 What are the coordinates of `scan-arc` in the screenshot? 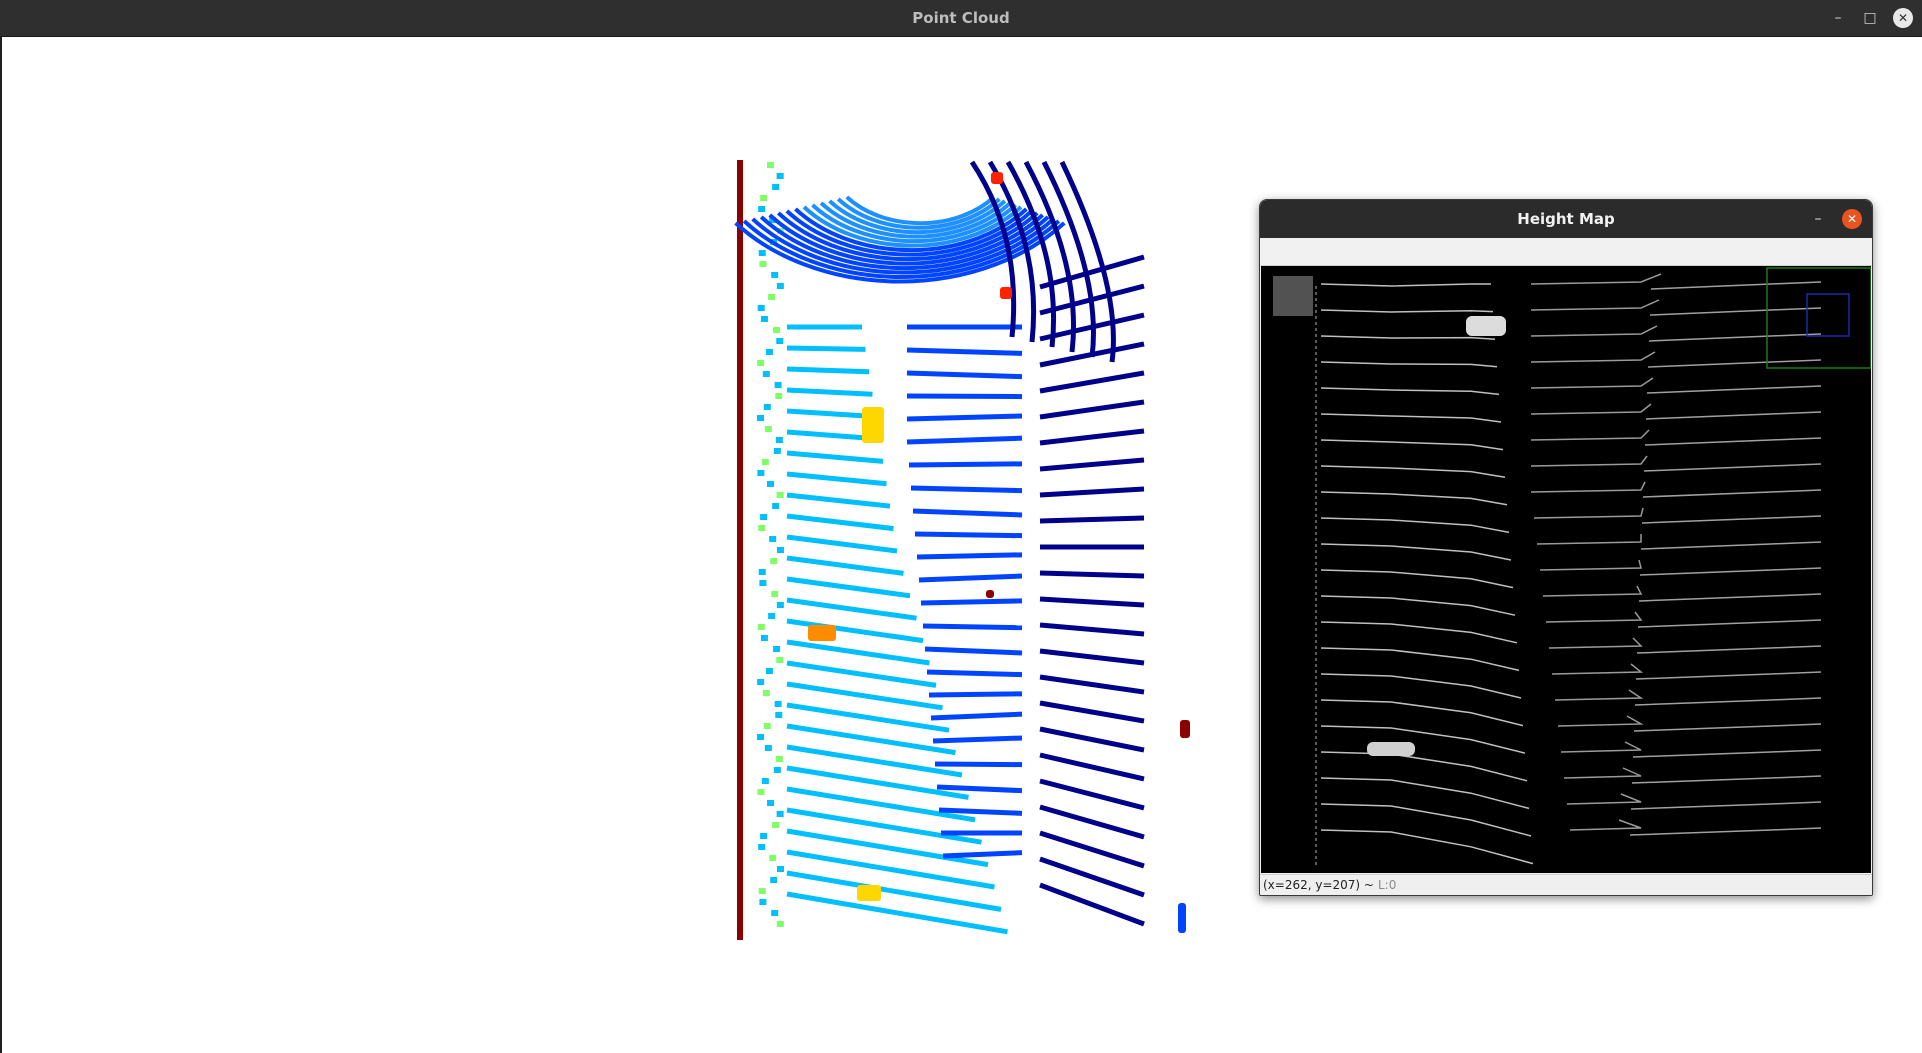 It's located at (1049, 256).